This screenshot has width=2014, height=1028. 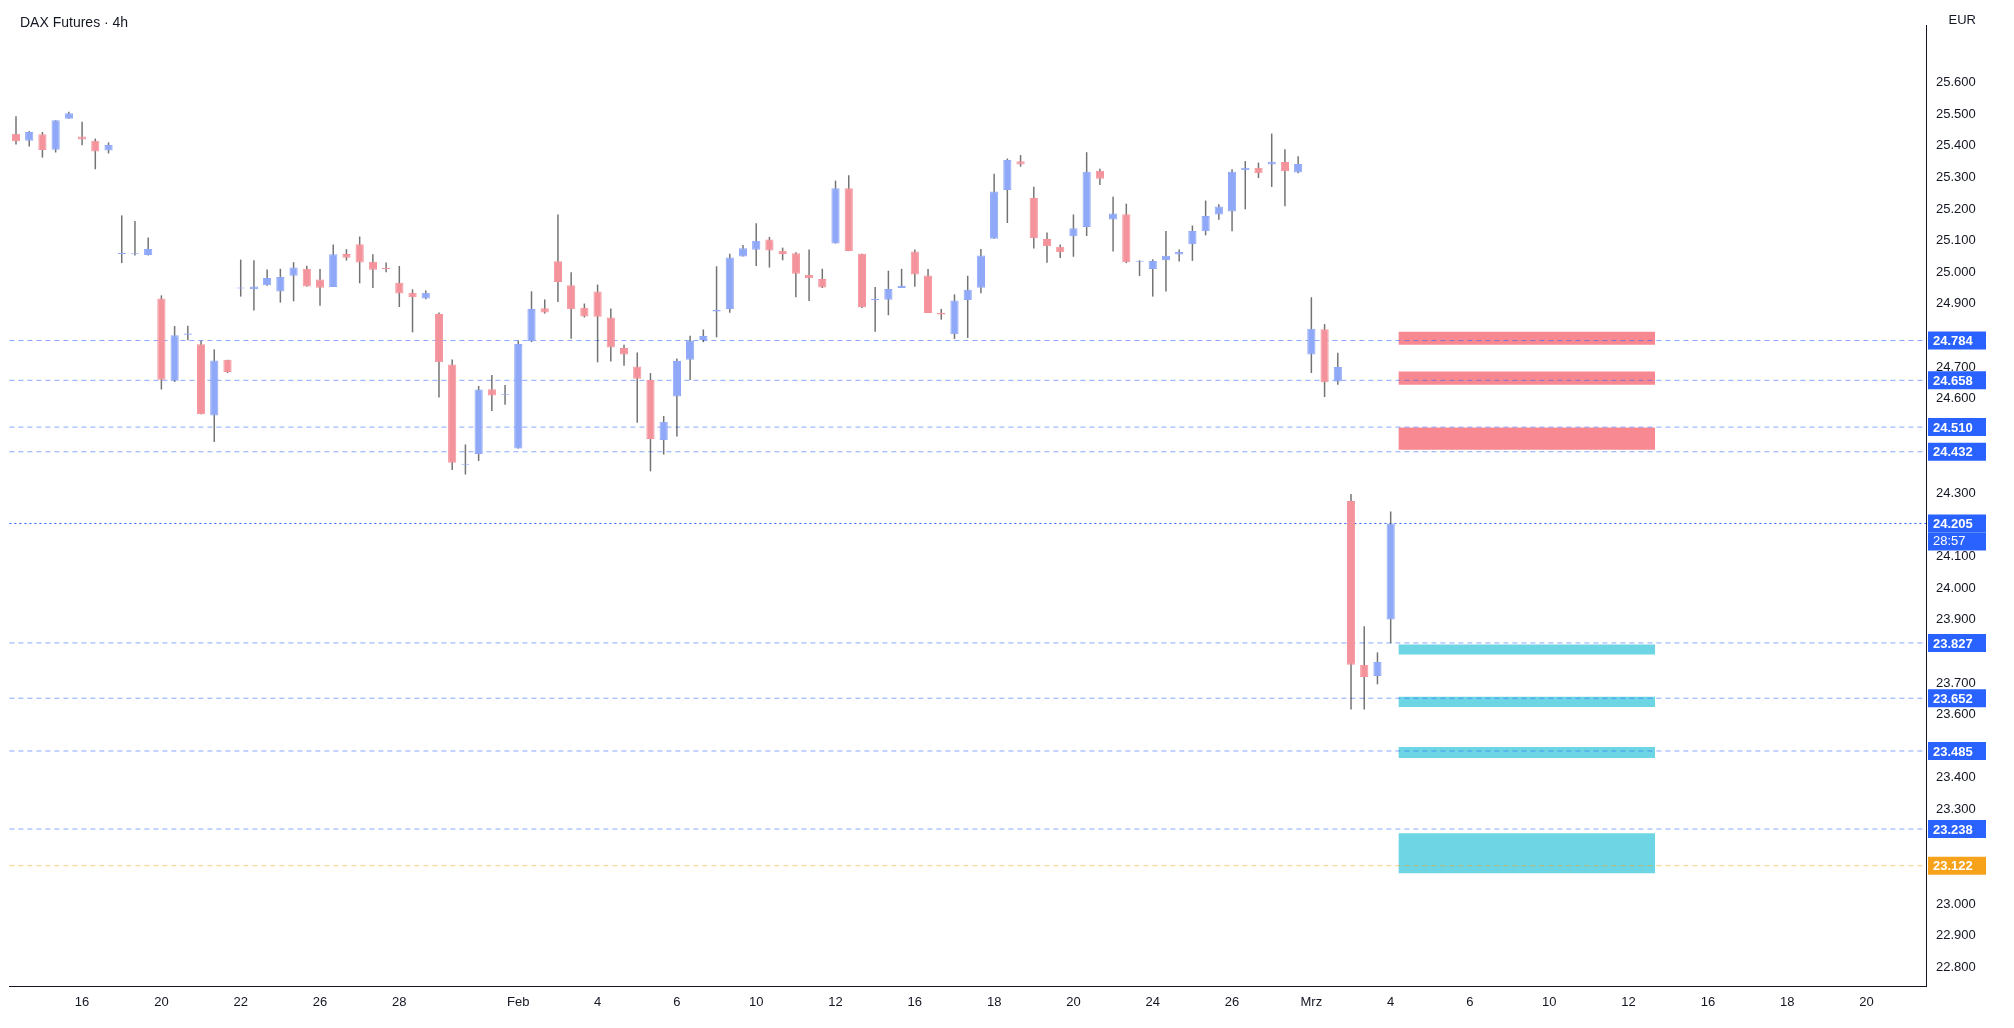 What do you see at coordinates (399, 1001) in the screenshot?
I see `x-tick-label: 28` at bounding box center [399, 1001].